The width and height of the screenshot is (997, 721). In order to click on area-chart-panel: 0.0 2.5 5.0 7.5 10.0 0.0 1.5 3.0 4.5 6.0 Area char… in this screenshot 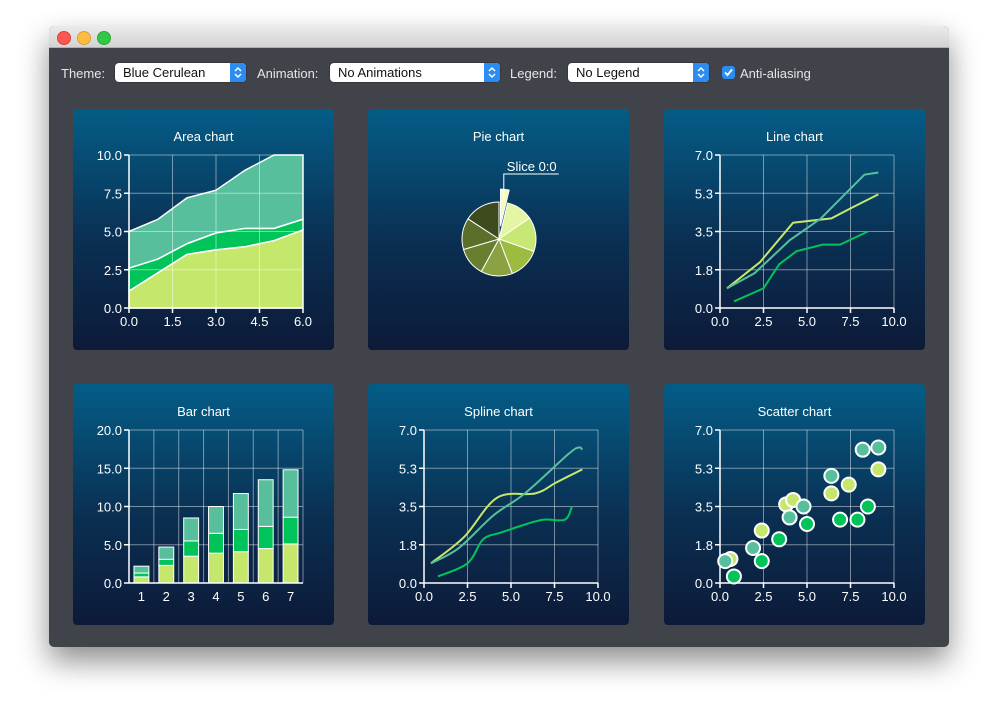, I will do `click(203, 229)`.